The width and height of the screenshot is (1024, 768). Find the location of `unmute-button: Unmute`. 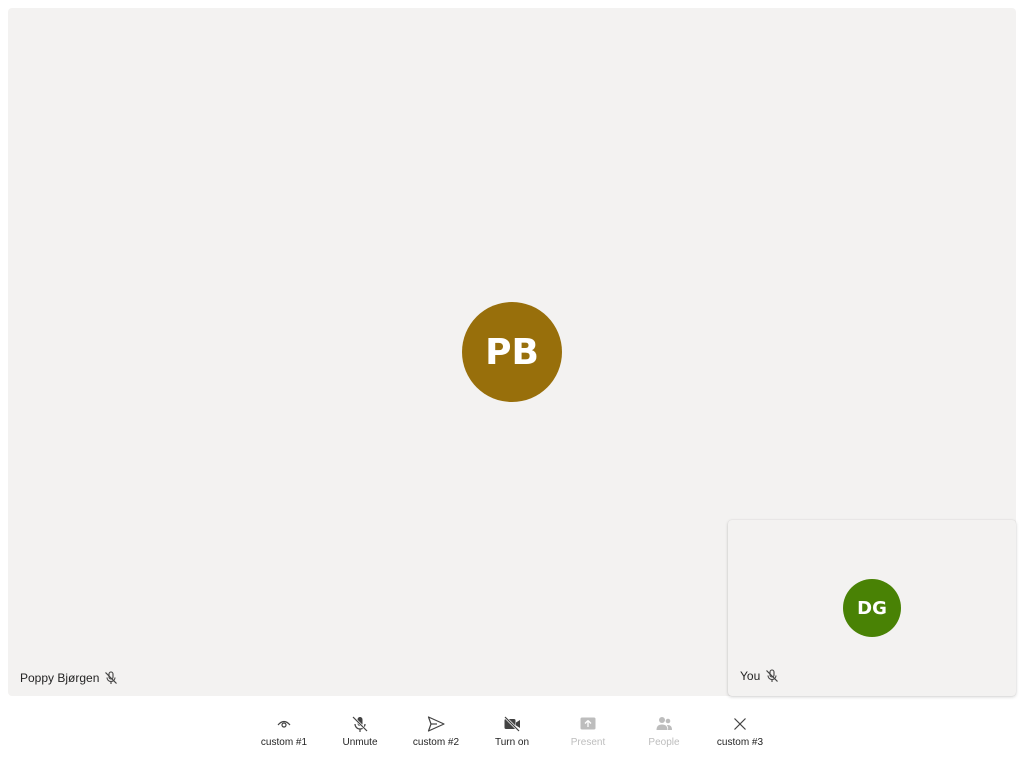

unmute-button: Unmute is located at coordinates (360, 740).